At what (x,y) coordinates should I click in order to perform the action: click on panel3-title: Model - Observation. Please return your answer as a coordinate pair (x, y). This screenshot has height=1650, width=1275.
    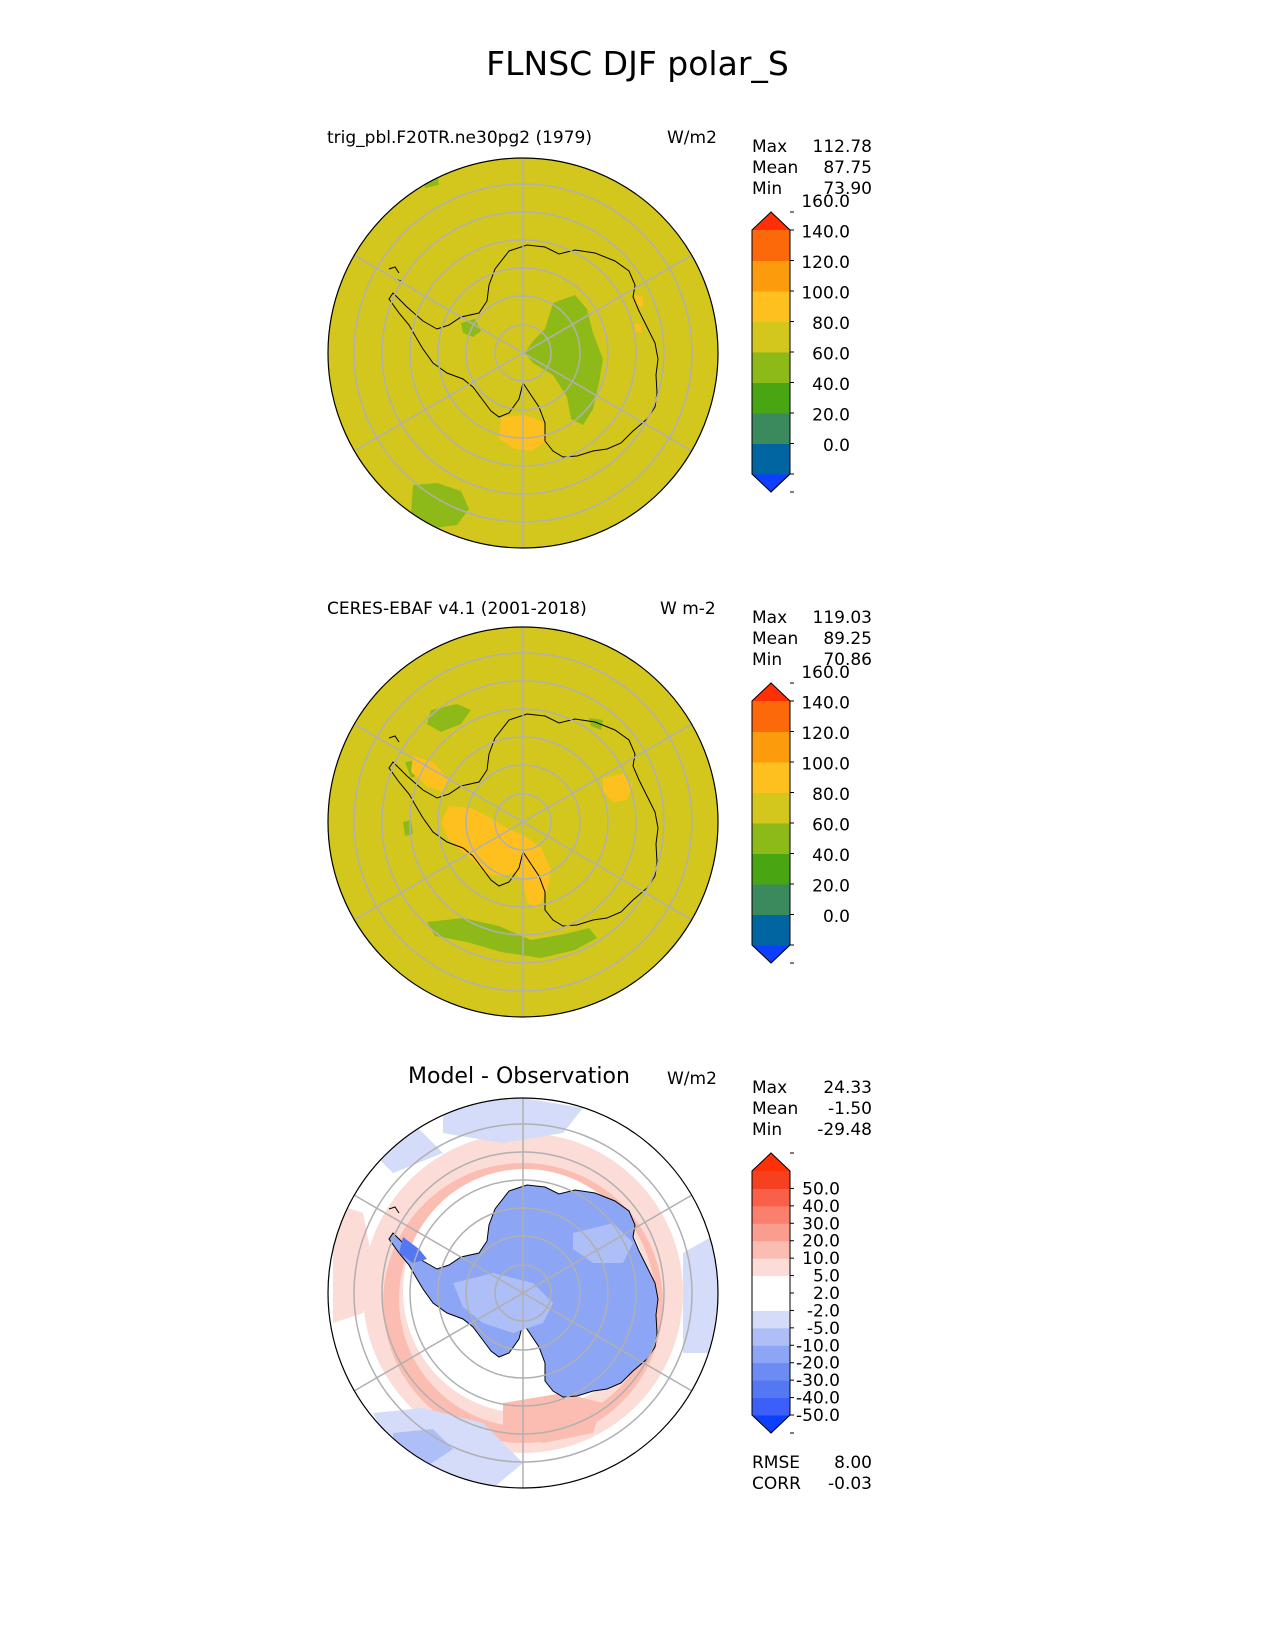
    Looking at the image, I should click on (519, 1076).